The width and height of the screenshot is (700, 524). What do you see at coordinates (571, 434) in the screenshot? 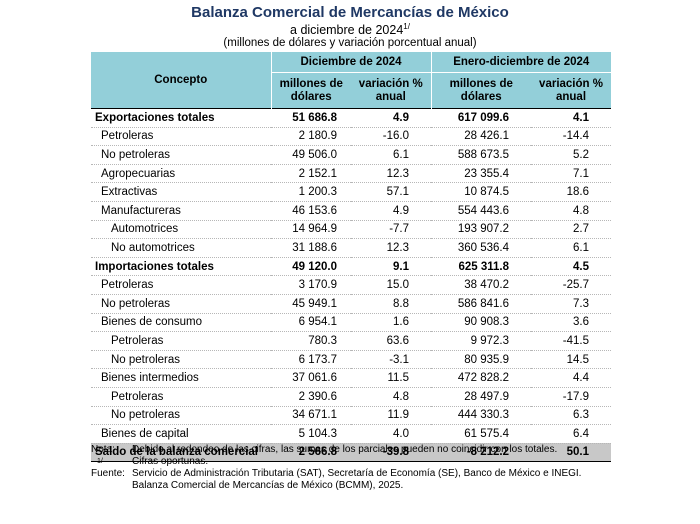
I see `ene-variacion-cell: 6.4` at bounding box center [571, 434].